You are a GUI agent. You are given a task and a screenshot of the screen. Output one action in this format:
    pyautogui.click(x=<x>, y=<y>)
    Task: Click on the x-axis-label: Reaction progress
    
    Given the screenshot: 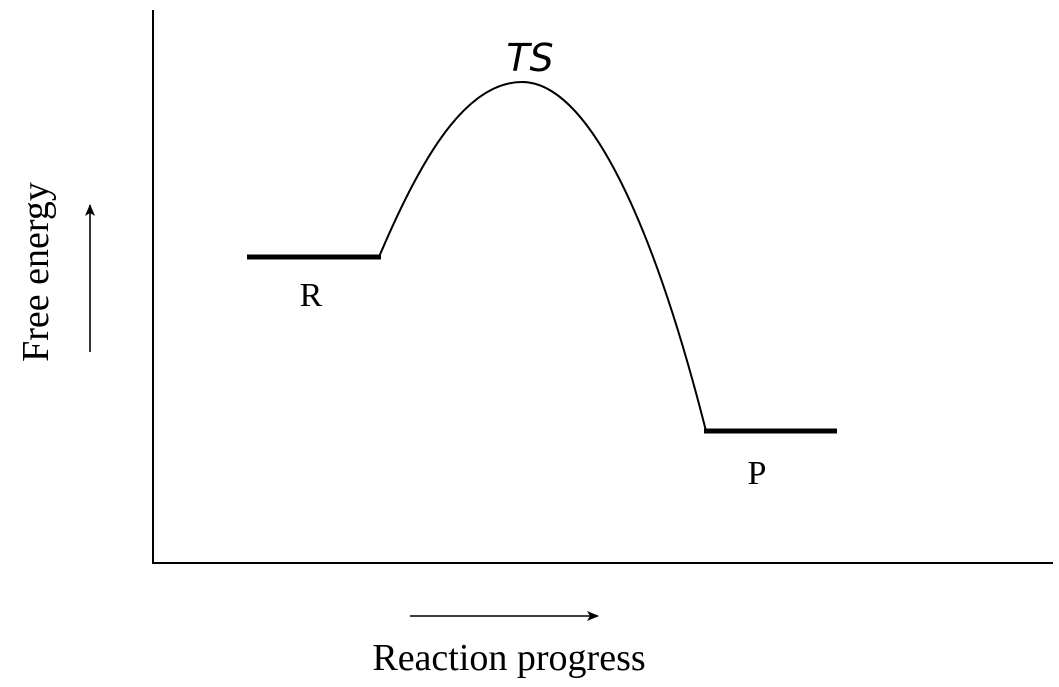 What is the action you would take?
    pyautogui.click(x=508, y=658)
    